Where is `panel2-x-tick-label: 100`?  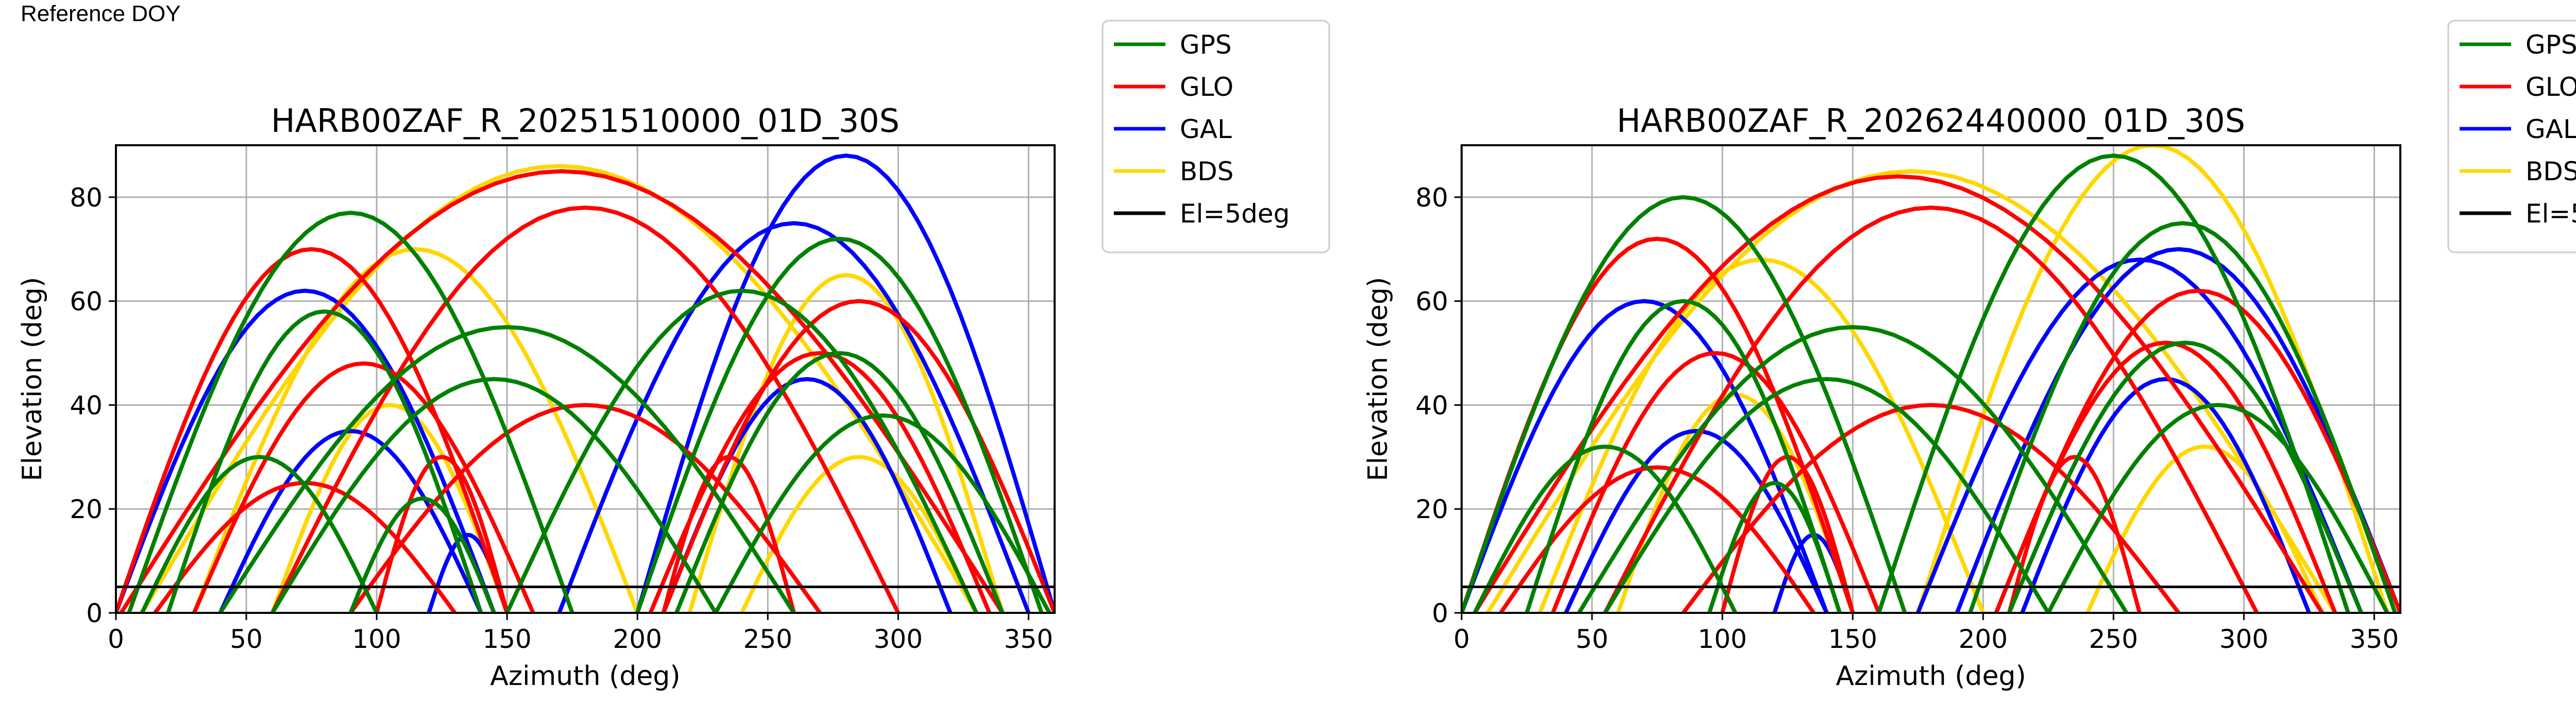
panel2-x-tick-label: 100 is located at coordinates (1722, 639).